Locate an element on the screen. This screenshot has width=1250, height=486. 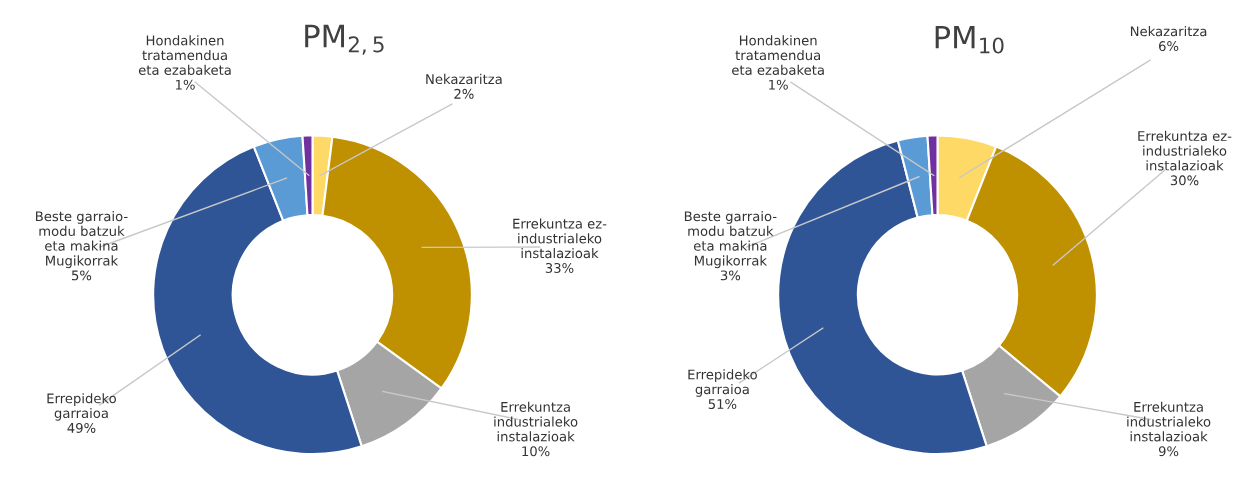
data-label: 33% is located at coordinates (559, 267).